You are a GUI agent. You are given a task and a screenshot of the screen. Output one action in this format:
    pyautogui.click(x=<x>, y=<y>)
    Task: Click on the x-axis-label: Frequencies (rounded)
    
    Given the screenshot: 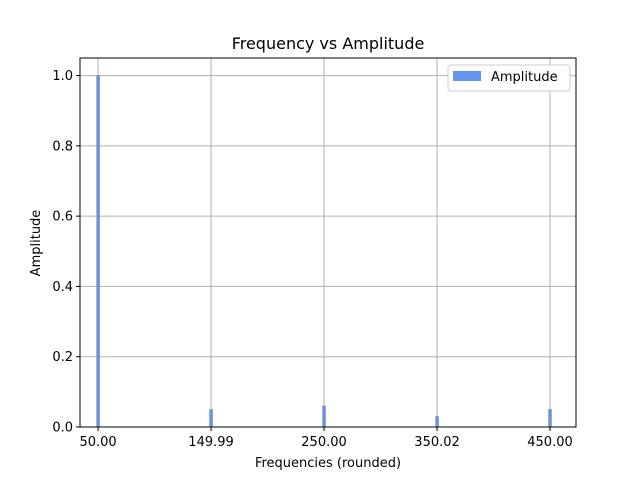 What is the action you would take?
    pyautogui.click(x=328, y=463)
    